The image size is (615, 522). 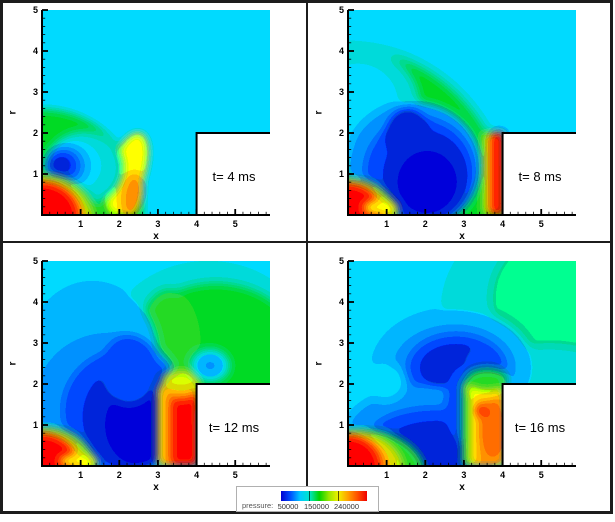 What do you see at coordinates (540, 427) in the screenshot?
I see `time-label: t= 16 ms` at bounding box center [540, 427].